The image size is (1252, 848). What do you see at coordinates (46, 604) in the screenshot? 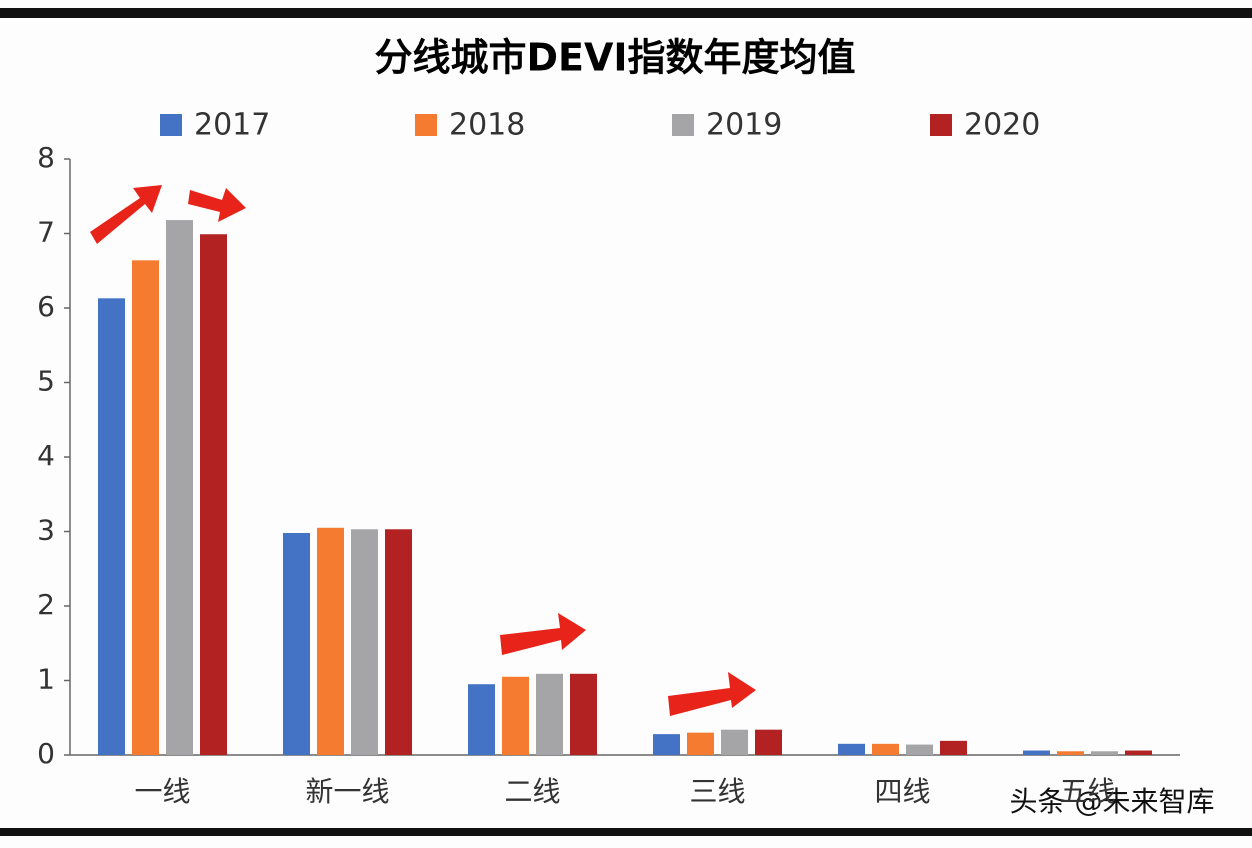
I see `y-tick-label: 2` at bounding box center [46, 604].